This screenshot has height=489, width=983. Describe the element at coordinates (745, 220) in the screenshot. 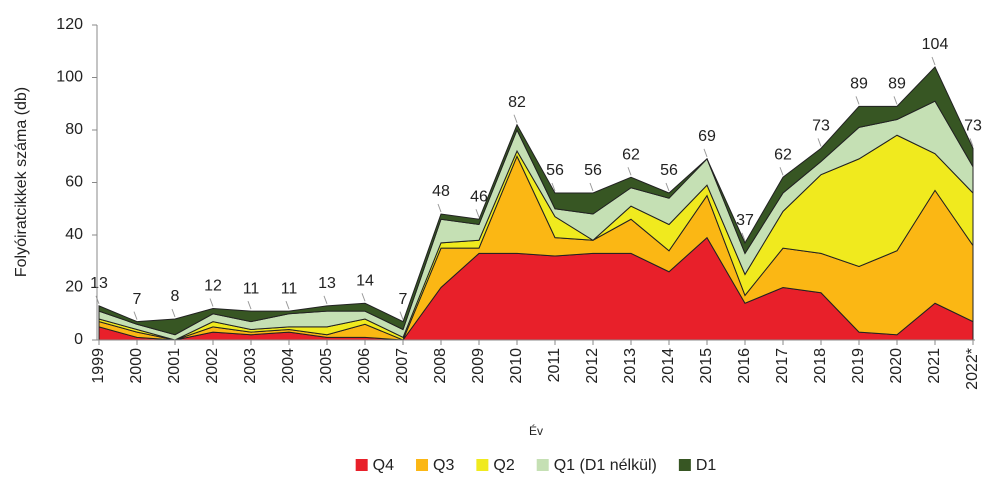

I see `total-label: 37` at that location.